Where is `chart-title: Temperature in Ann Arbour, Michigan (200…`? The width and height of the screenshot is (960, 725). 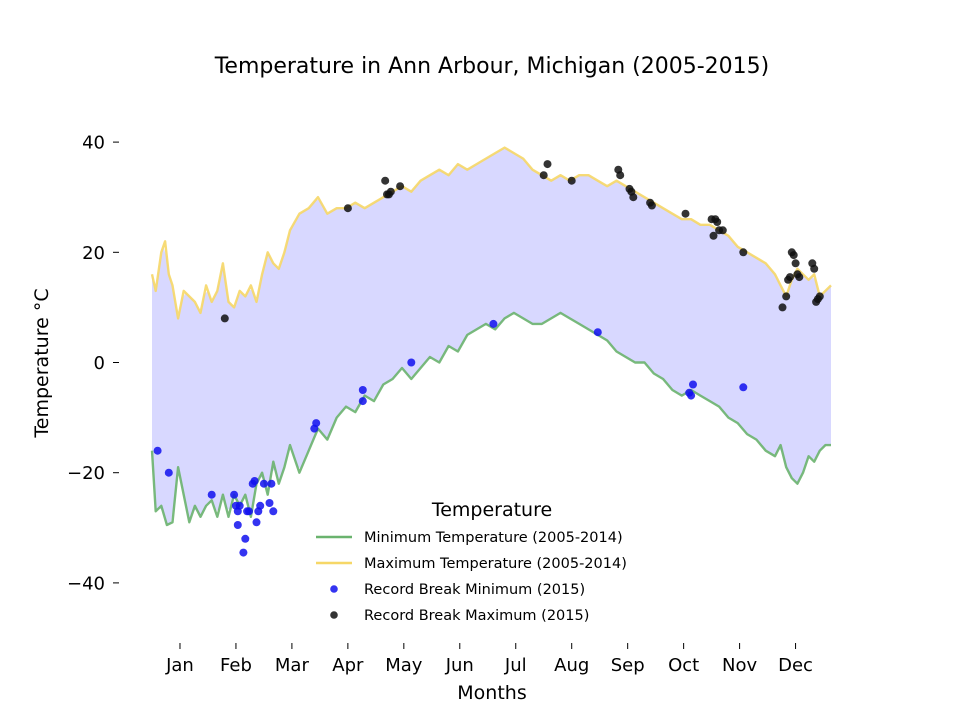 chart-title: Temperature in Ann Arbour, Michigan (200… is located at coordinates (492, 66).